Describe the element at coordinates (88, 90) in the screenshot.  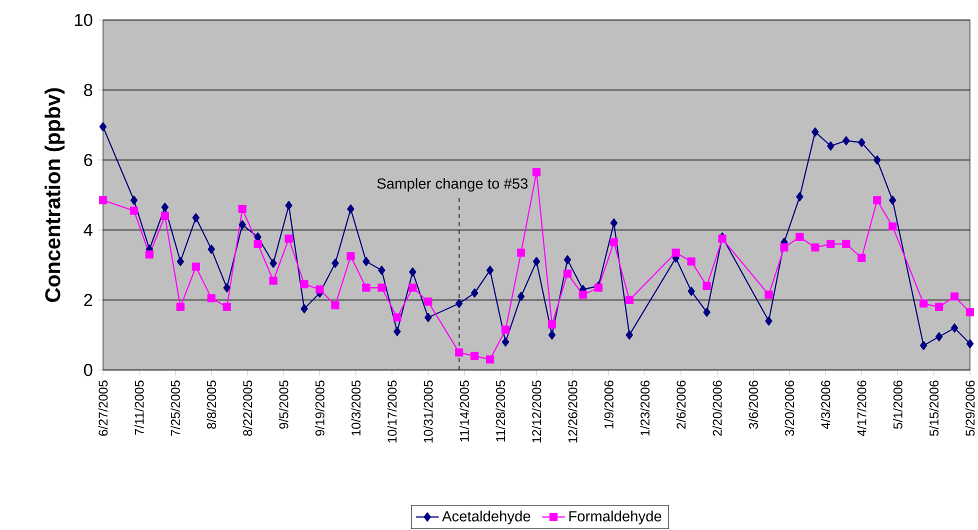
I see `y-tick-label: 8` at that location.